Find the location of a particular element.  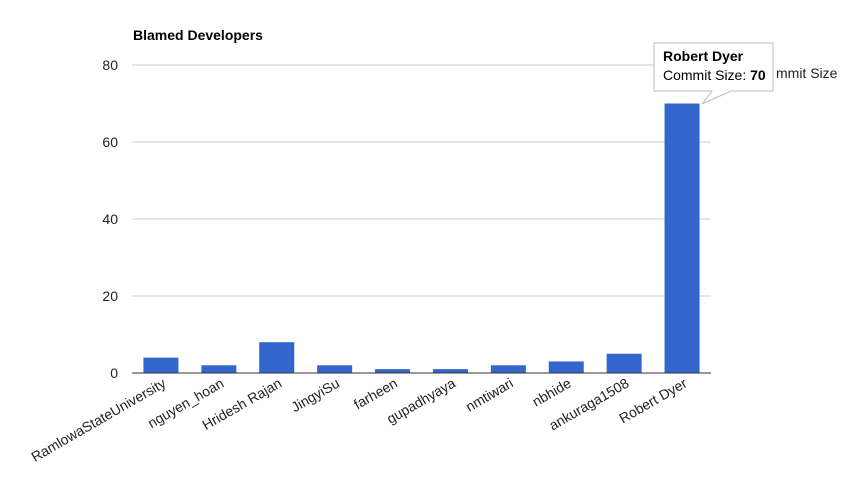

y-tick-label: 60 is located at coordinates (110, 142).